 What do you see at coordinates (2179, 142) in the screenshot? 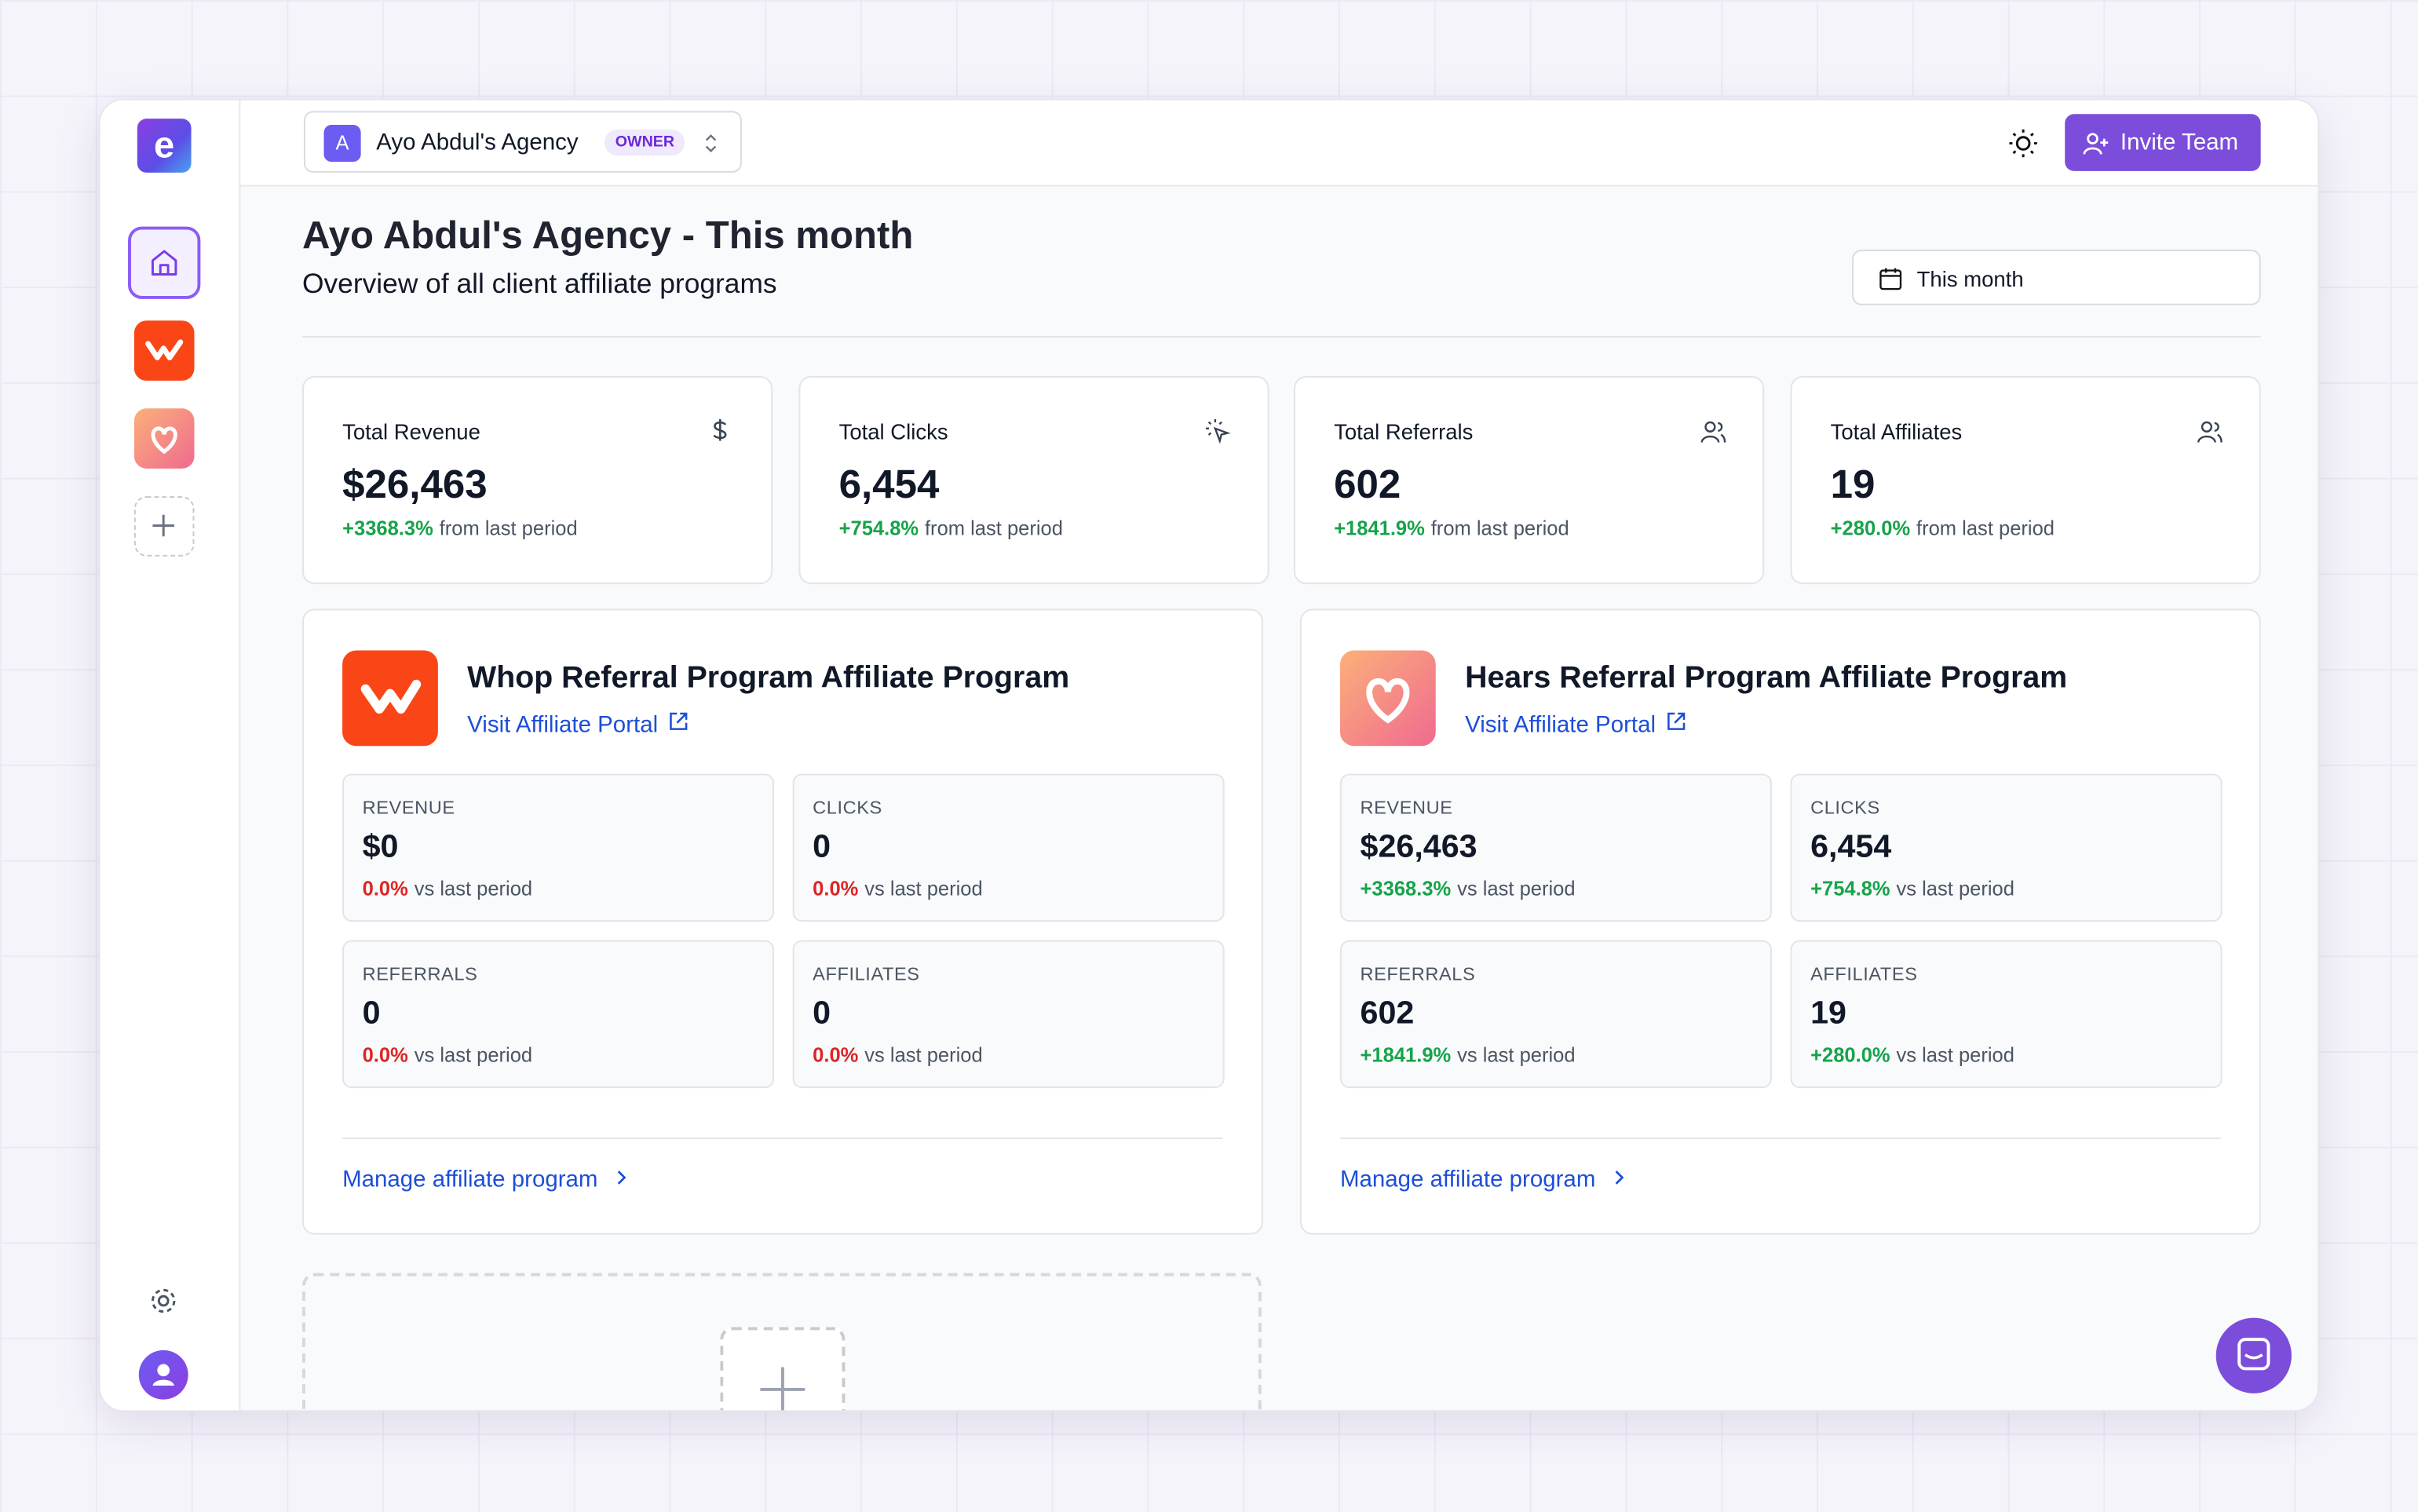
I see `invite-team-label: Invite Team` at bounding box center [2179, 142].